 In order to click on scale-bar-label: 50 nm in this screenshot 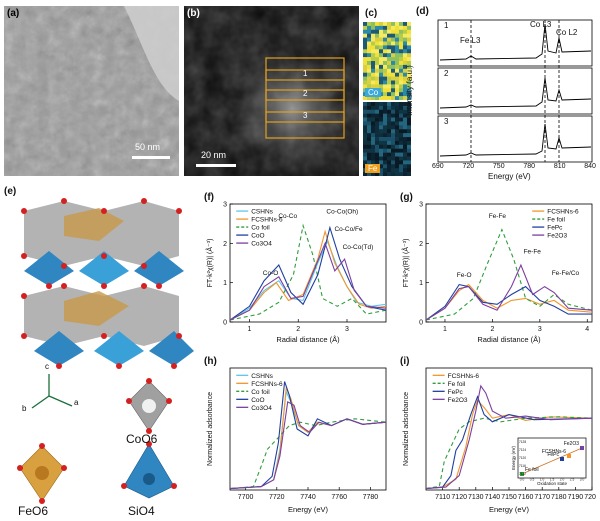, I will do `click(148, 147)`.